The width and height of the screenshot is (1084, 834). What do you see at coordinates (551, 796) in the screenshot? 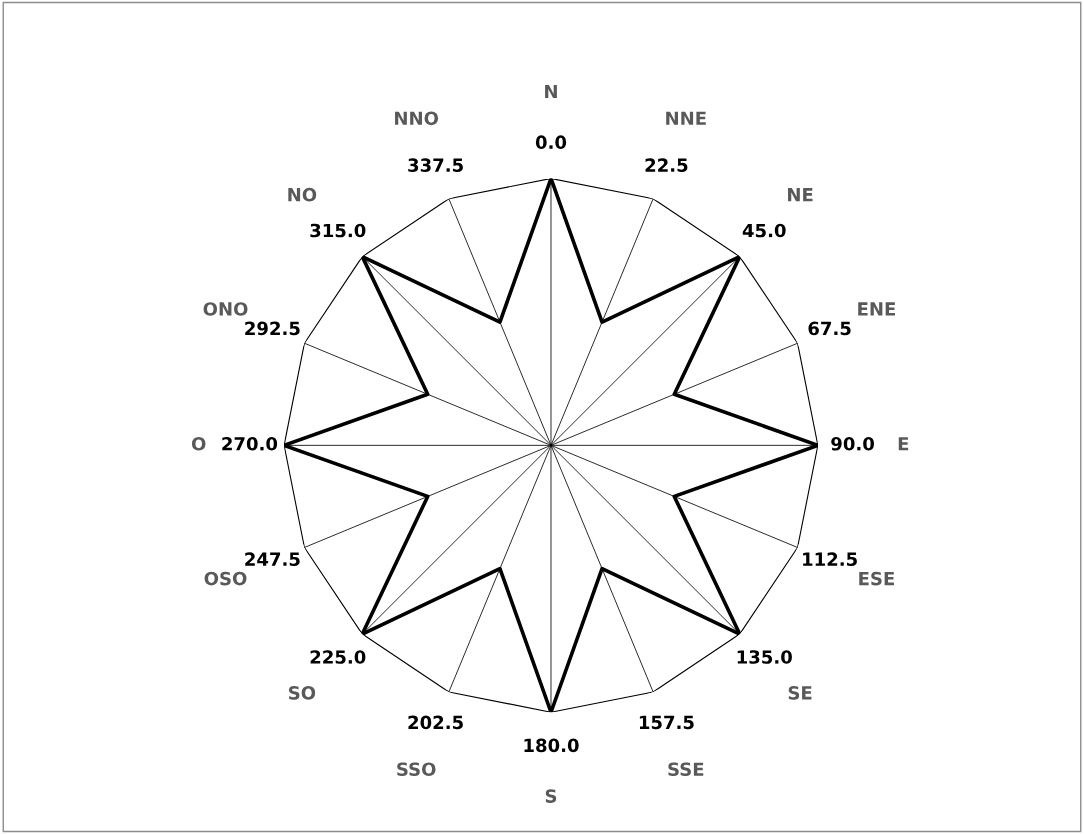
I see `text: S` at bounding box center [551, 796].